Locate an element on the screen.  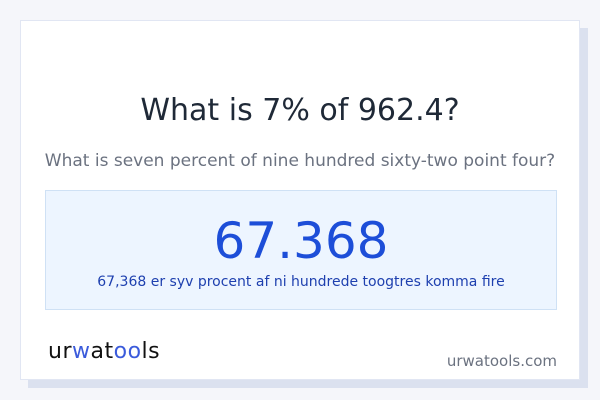
urwatools-logo: urwatools is located at coordinates (104, 351).